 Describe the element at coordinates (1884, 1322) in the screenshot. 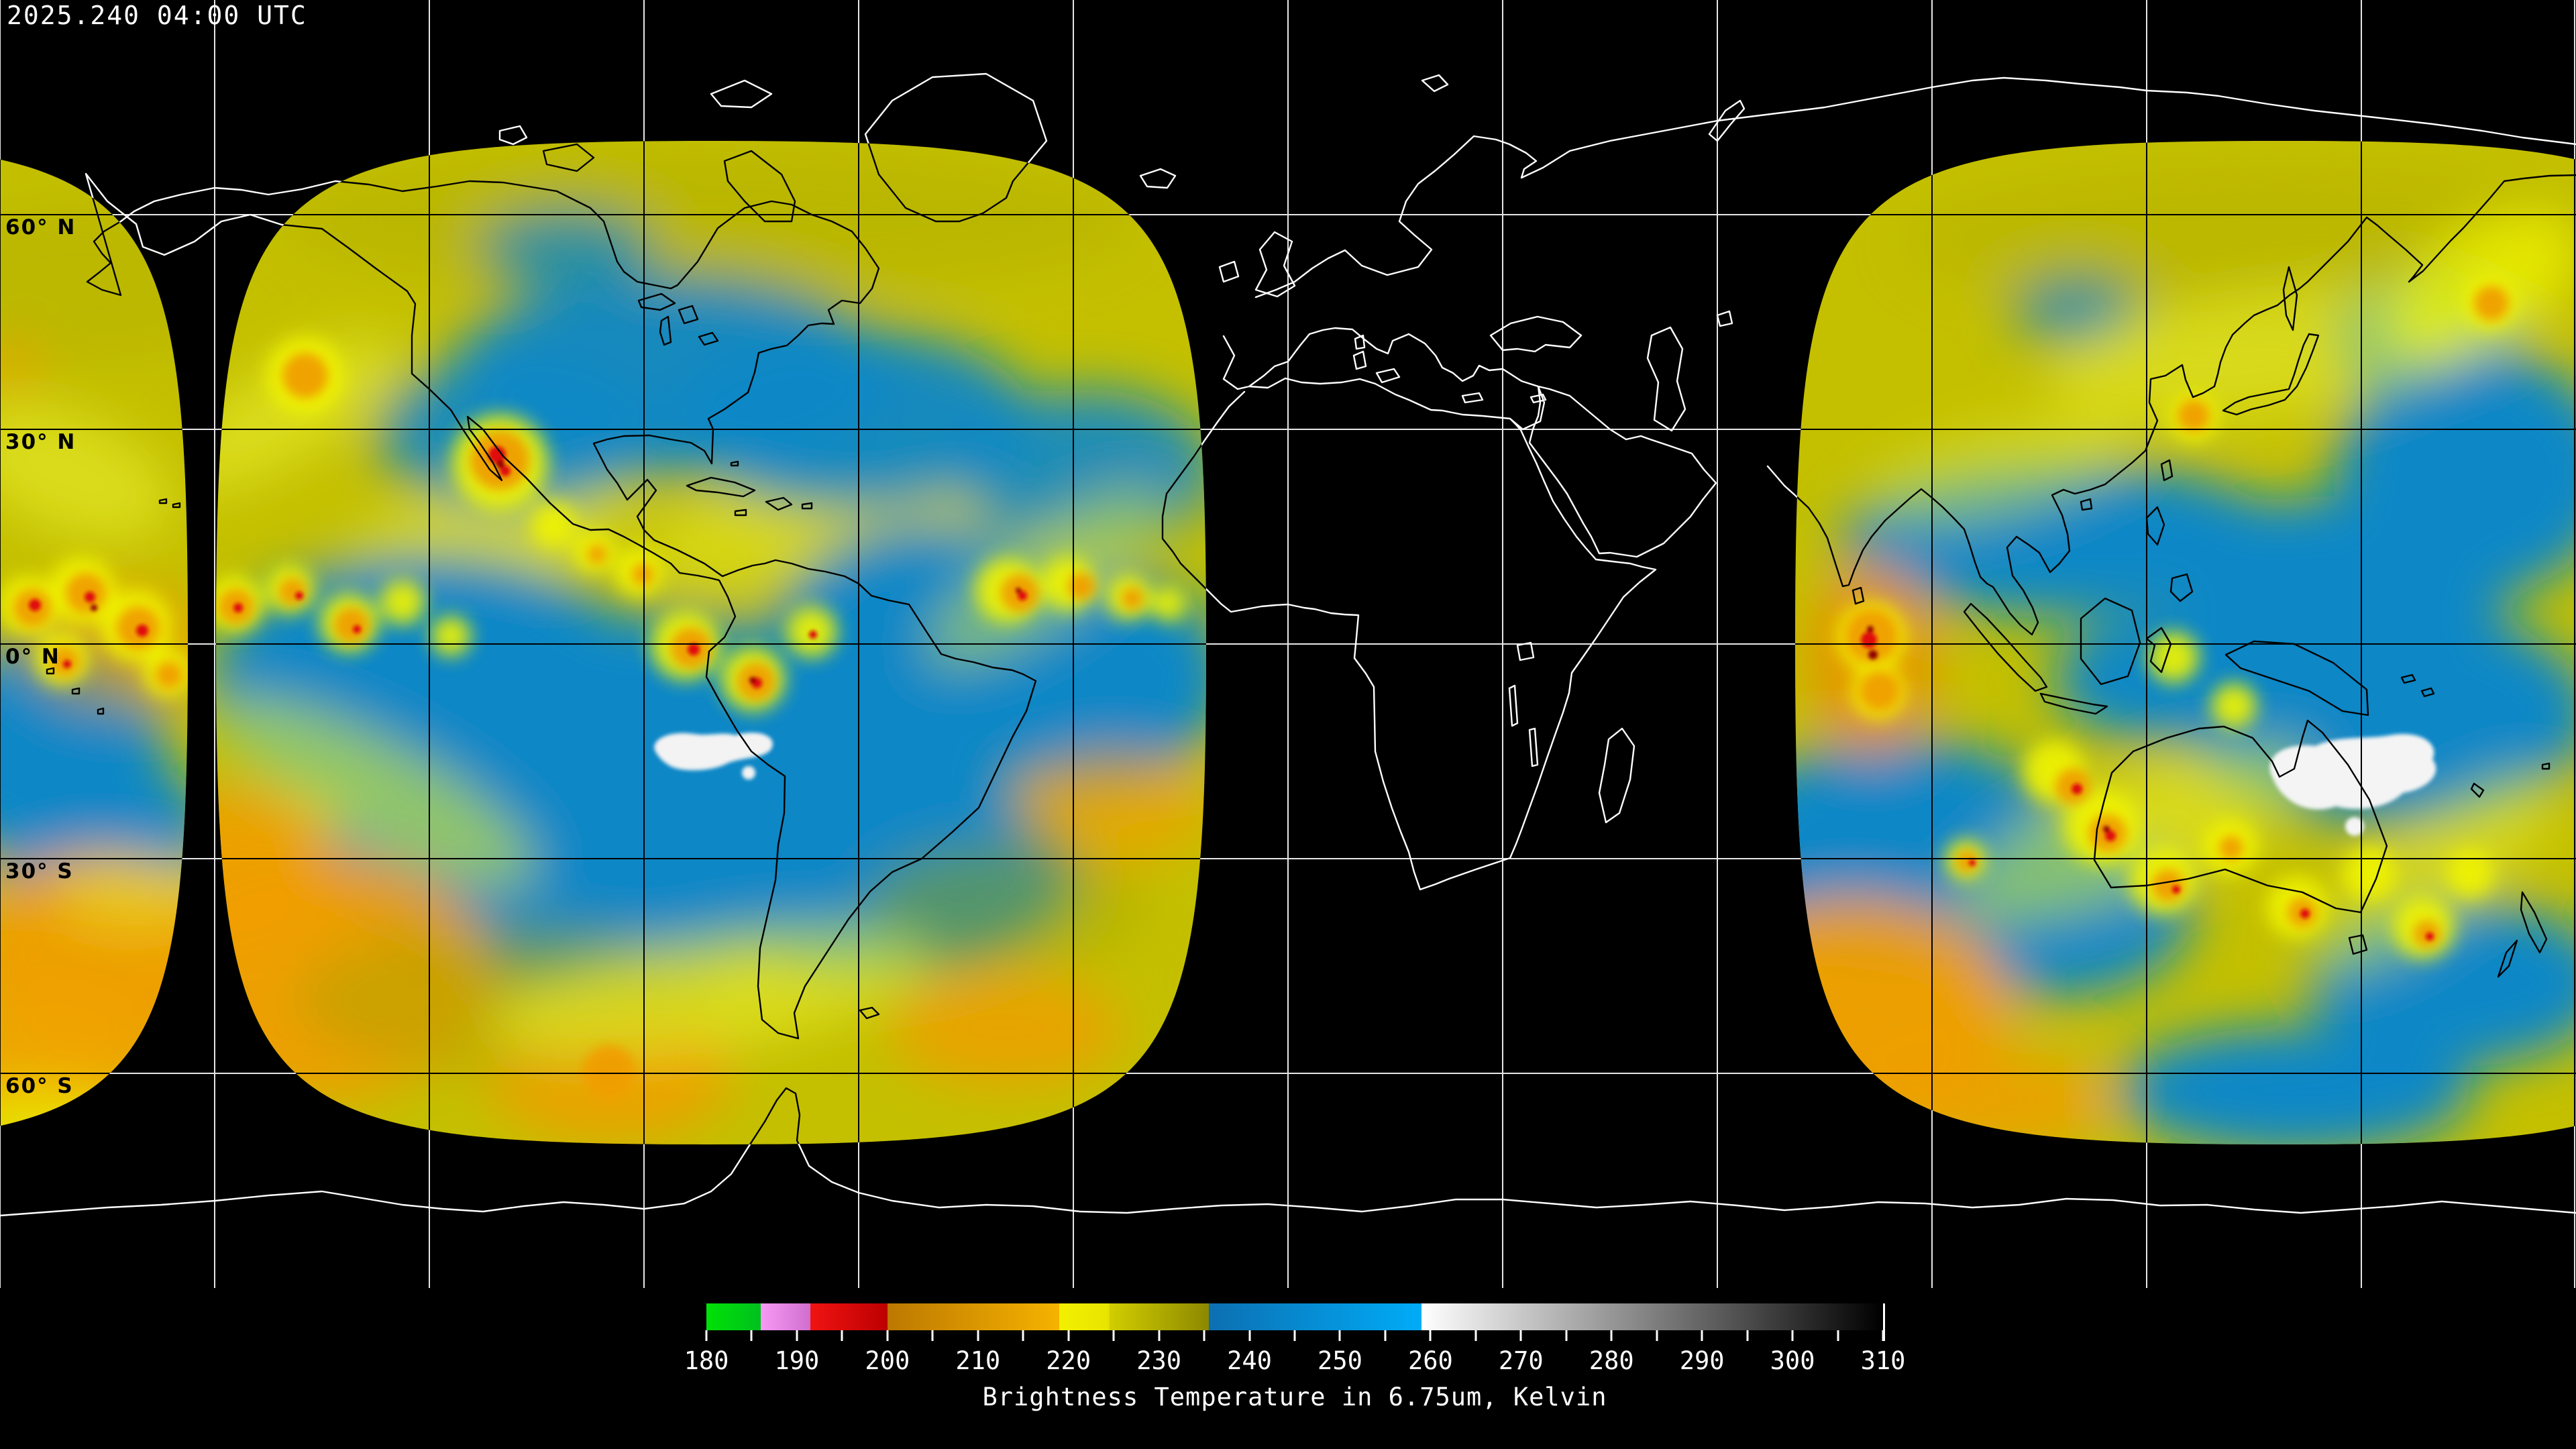

I see `colorbar-endcap` at that location.